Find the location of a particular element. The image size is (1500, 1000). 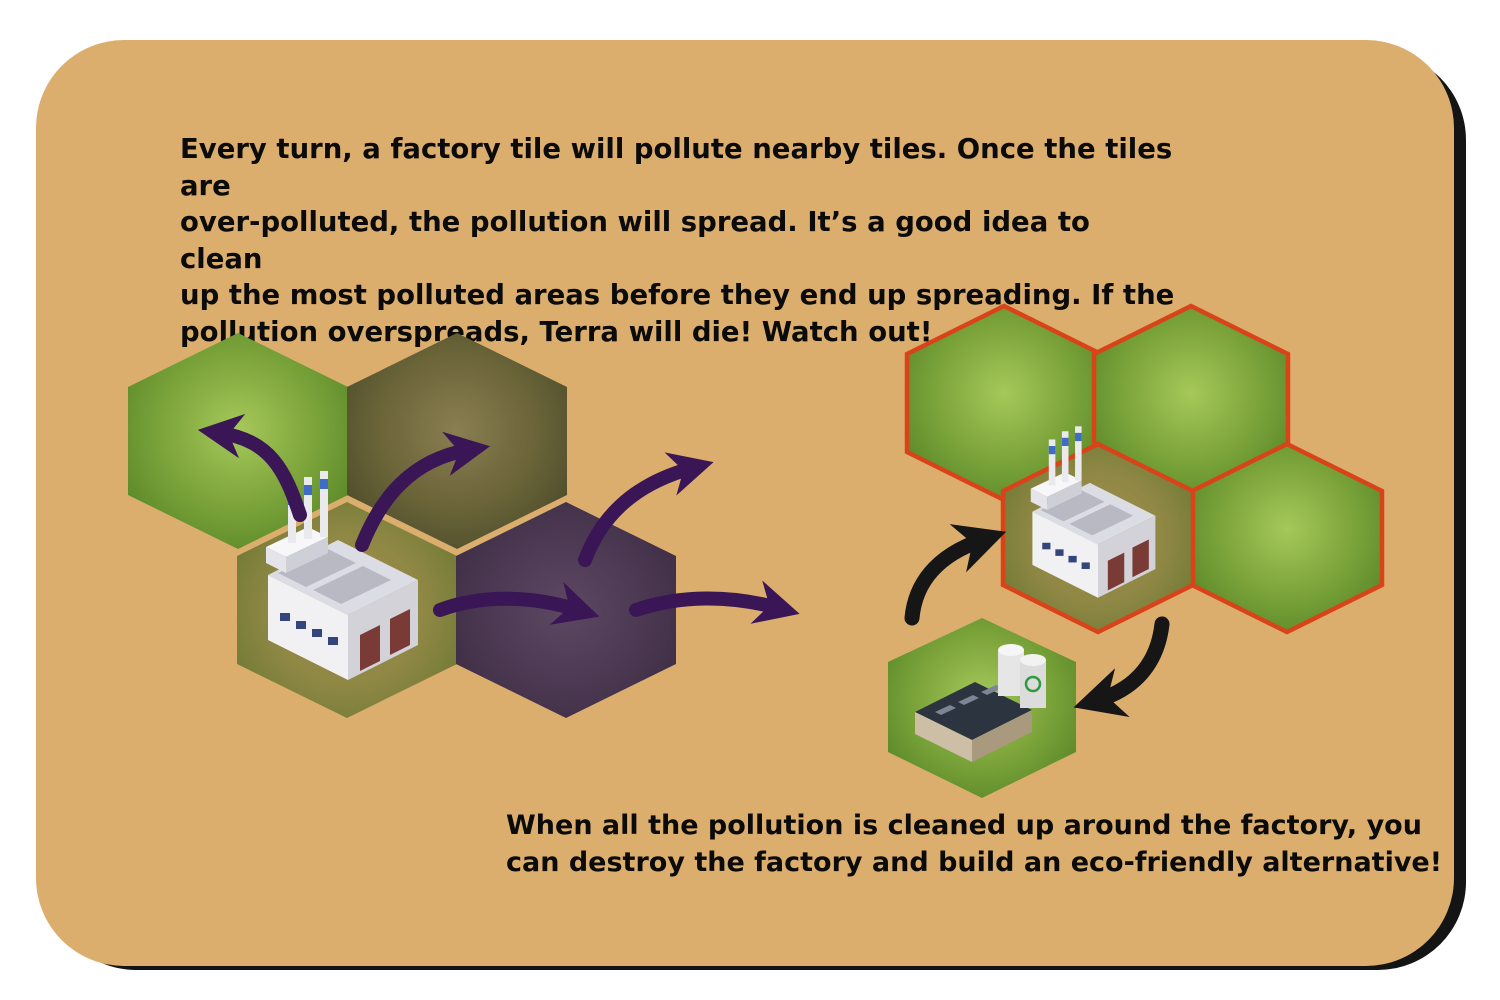

pollution-arrow-up-right is located at coordinates (423, 491).